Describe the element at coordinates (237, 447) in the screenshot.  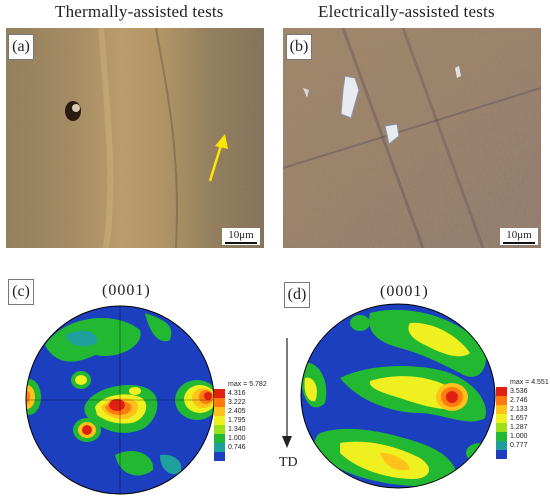
I see `legend-c-value: 0.746` at that location.